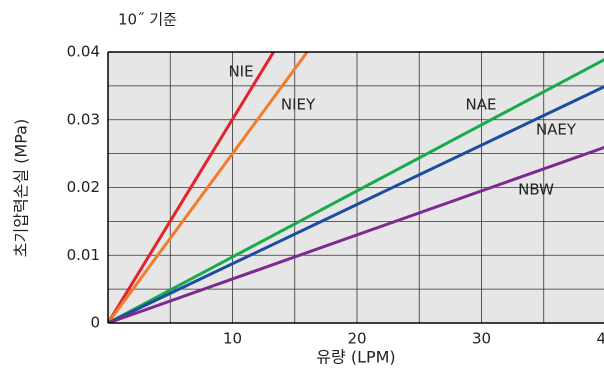  I want to click on series-label: NIE, so click(240, 72).